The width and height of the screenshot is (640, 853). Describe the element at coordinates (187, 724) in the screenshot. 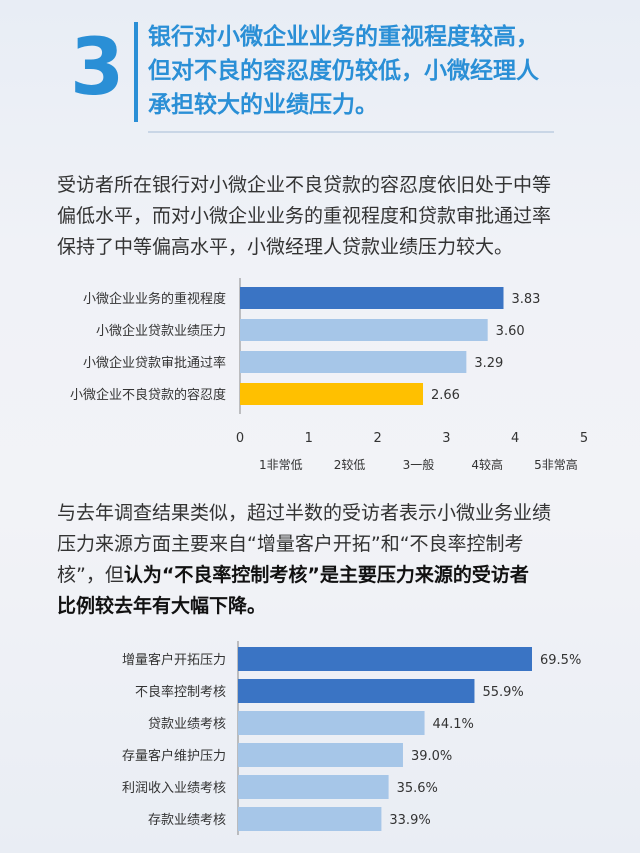

I see `category-label: 贷款业绩考核` at that location.